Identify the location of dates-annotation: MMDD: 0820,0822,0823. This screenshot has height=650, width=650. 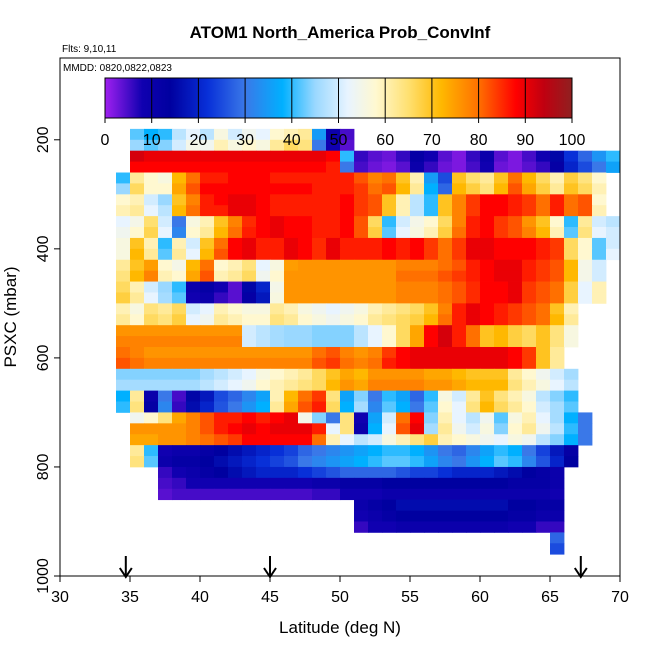
(117, 68).